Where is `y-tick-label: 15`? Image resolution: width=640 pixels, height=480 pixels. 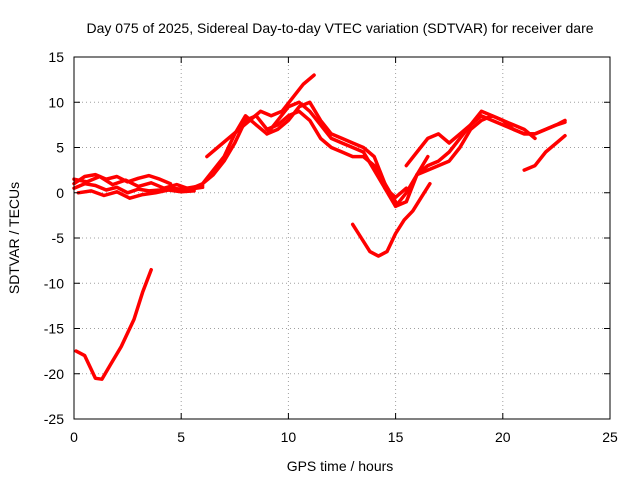
y-tick-label: 15 is located at coordinates (56, 57).